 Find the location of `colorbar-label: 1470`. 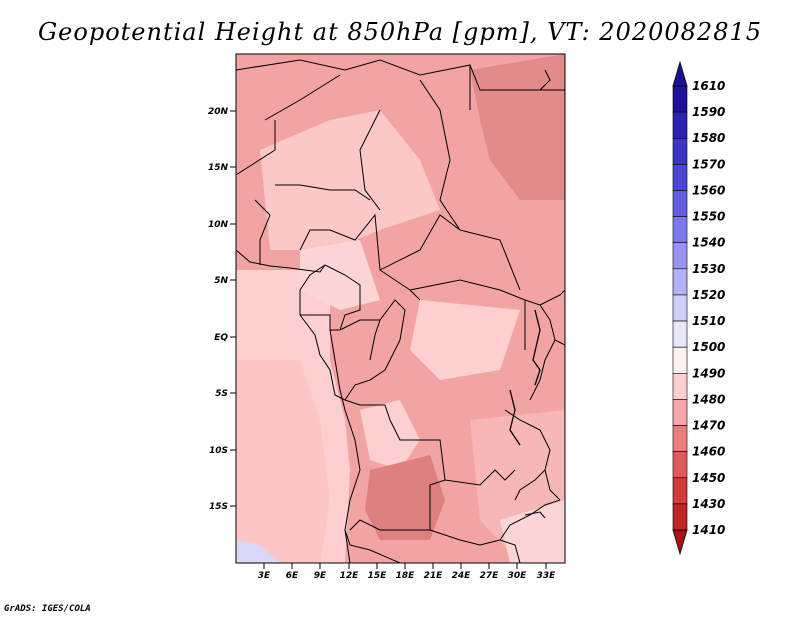

colorbar-label: 1470 is located at coordinates (708, 426).